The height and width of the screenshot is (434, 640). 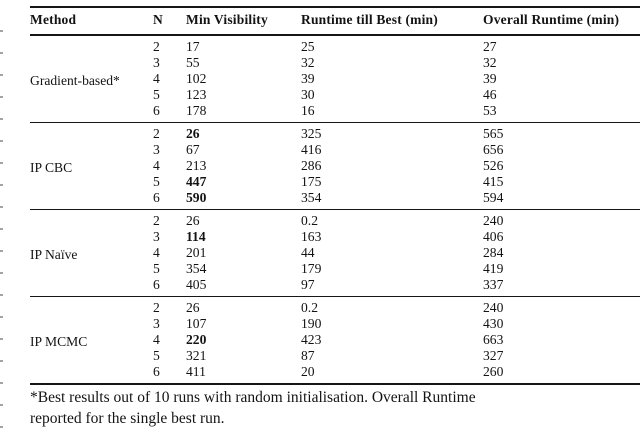 I want to click on cell-overall-runtime: 526, so click(x=493, y=165).